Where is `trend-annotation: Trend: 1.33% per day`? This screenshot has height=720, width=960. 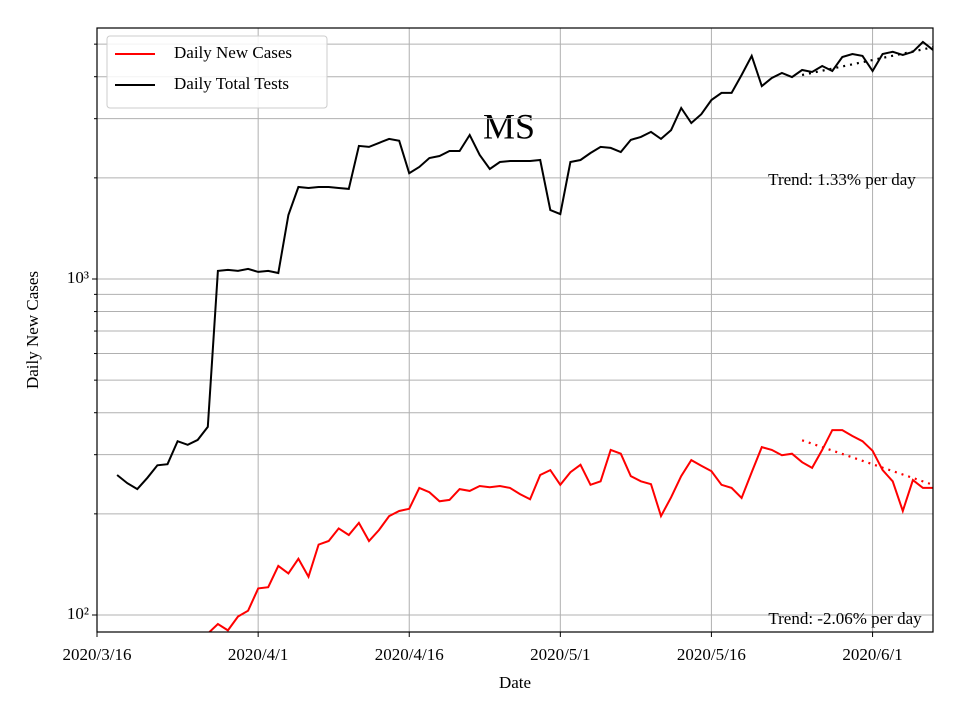 trend-annotation: Trend: 1.33% per day is located at coordinates (842, 179).